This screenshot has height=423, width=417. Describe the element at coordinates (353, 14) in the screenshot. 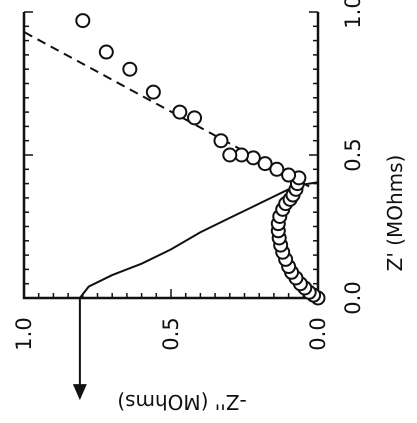

I see `x-tick-label: 1.0` at that location.